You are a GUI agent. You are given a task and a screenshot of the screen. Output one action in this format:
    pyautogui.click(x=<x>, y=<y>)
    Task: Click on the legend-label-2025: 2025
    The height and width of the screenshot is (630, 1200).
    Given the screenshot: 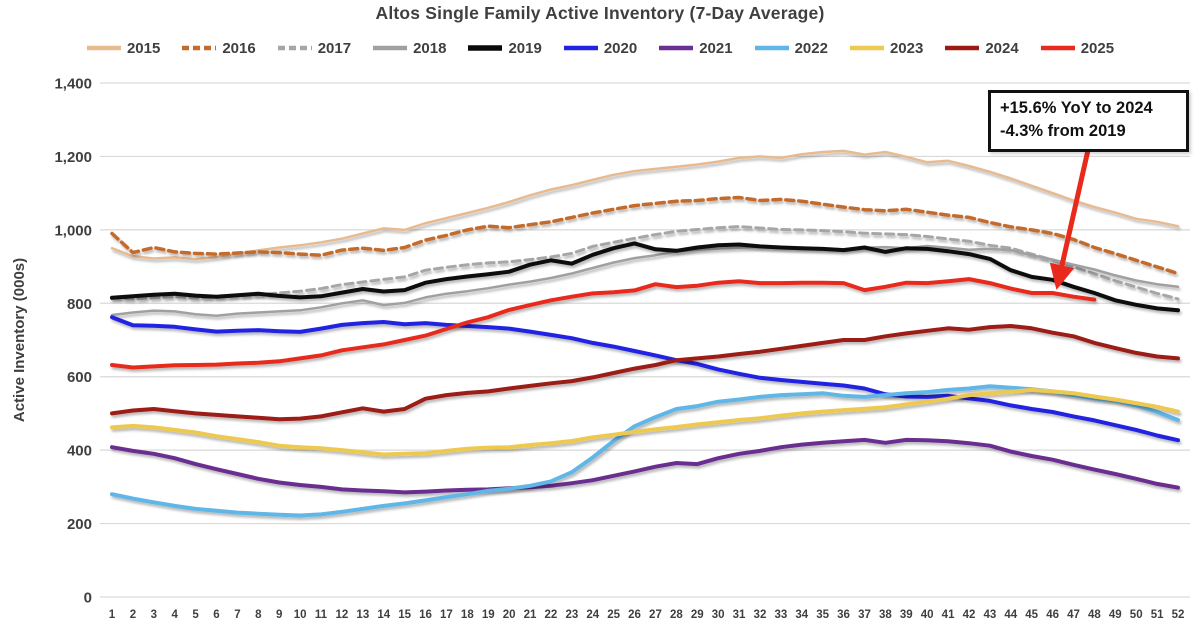 What is the action you would take?
    pyautogui.click(x=1097, y=48)
    